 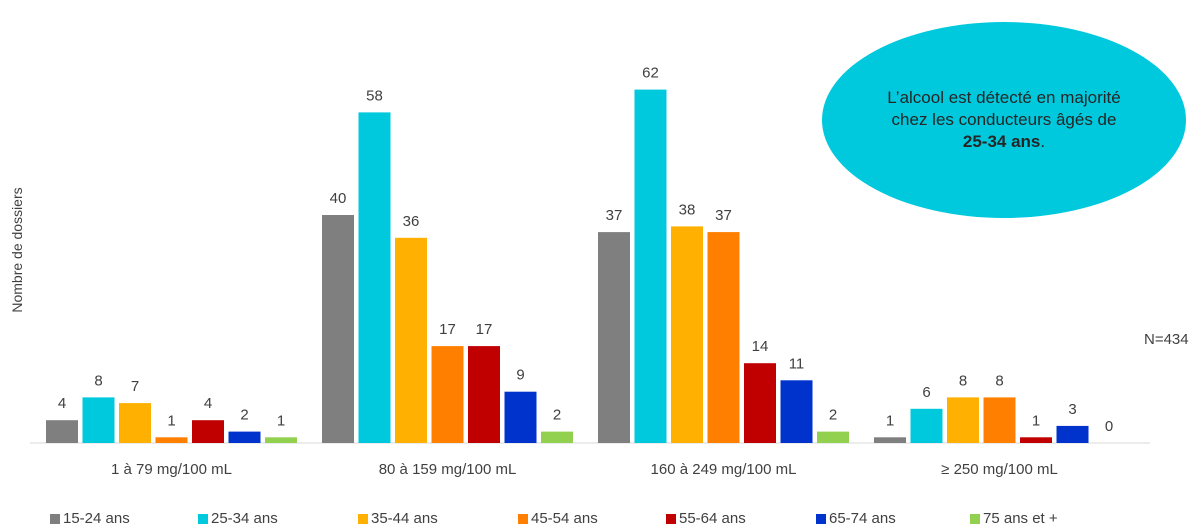 What do you see at coordinates (650, 73) in the screenshot?
I see `data-label-3-2: 62` at bounding box center [650, 73].